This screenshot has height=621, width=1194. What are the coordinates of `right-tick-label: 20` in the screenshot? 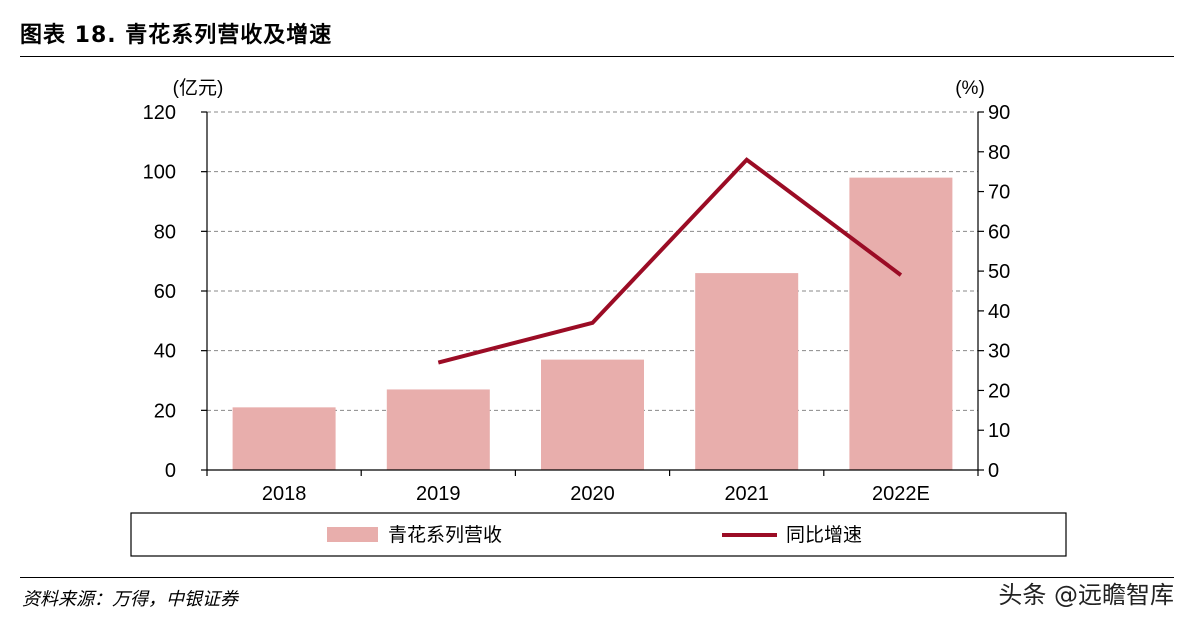 It's located at (999, 391).